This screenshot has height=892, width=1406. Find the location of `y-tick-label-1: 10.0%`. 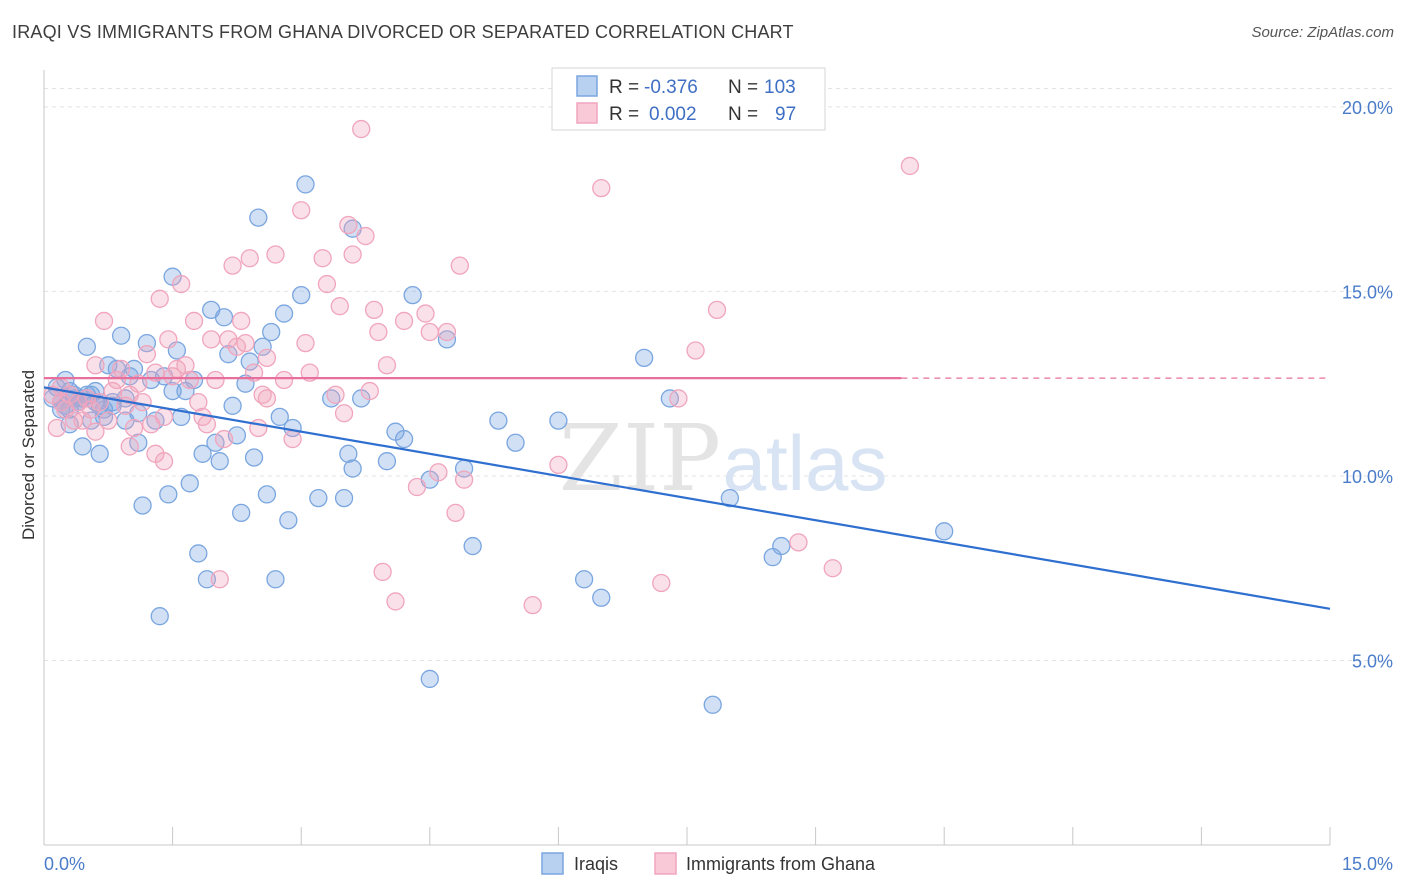

y-tick-label-1: 10.0% is located at coordinates (1367, 477).